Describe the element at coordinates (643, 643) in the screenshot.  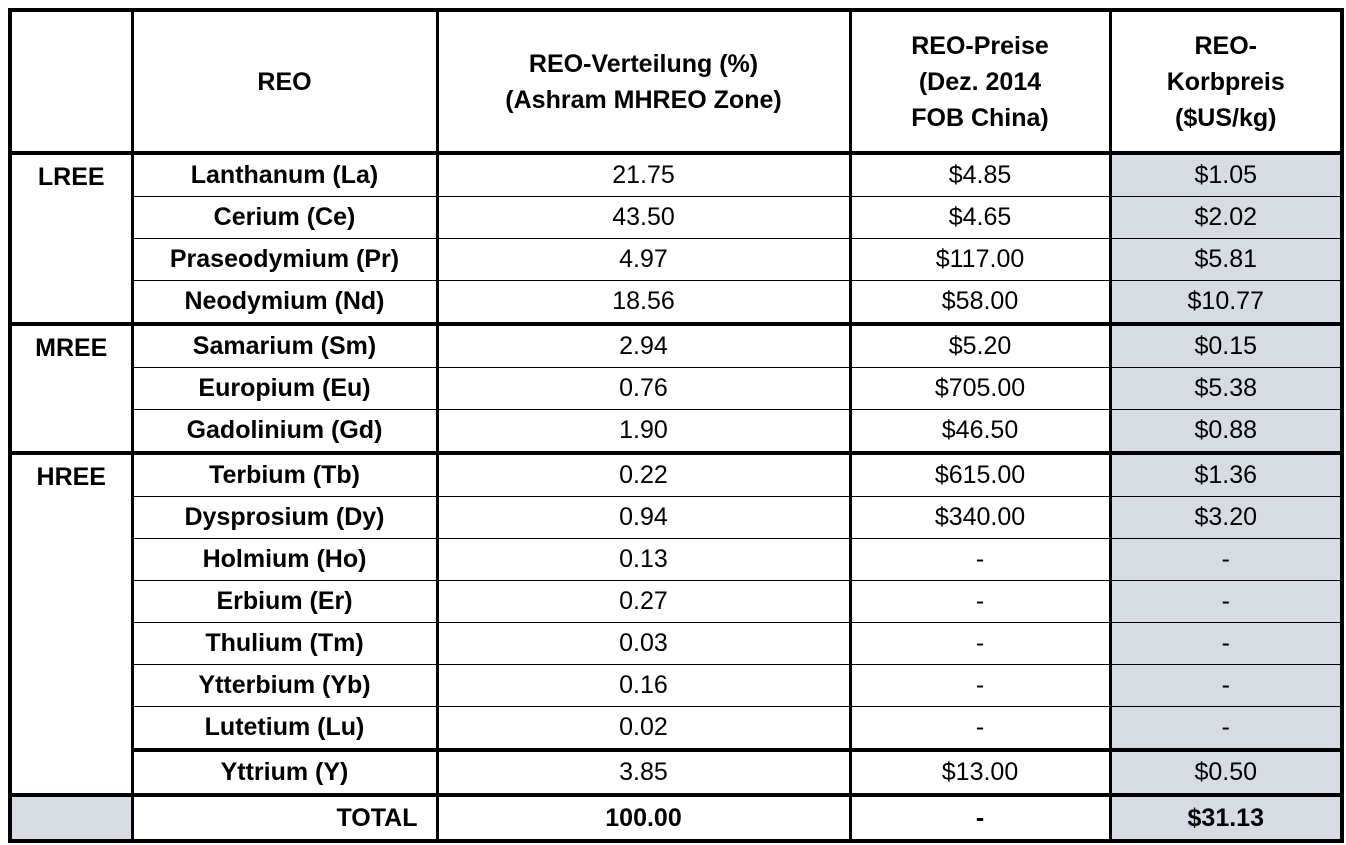
I see `cell: 0.03` at that location.